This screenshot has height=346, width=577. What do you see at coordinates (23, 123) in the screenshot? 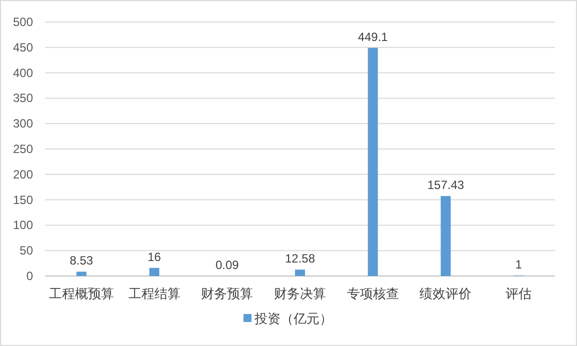
I see `y-tick-label: 300` at bounding box center [23, 123].